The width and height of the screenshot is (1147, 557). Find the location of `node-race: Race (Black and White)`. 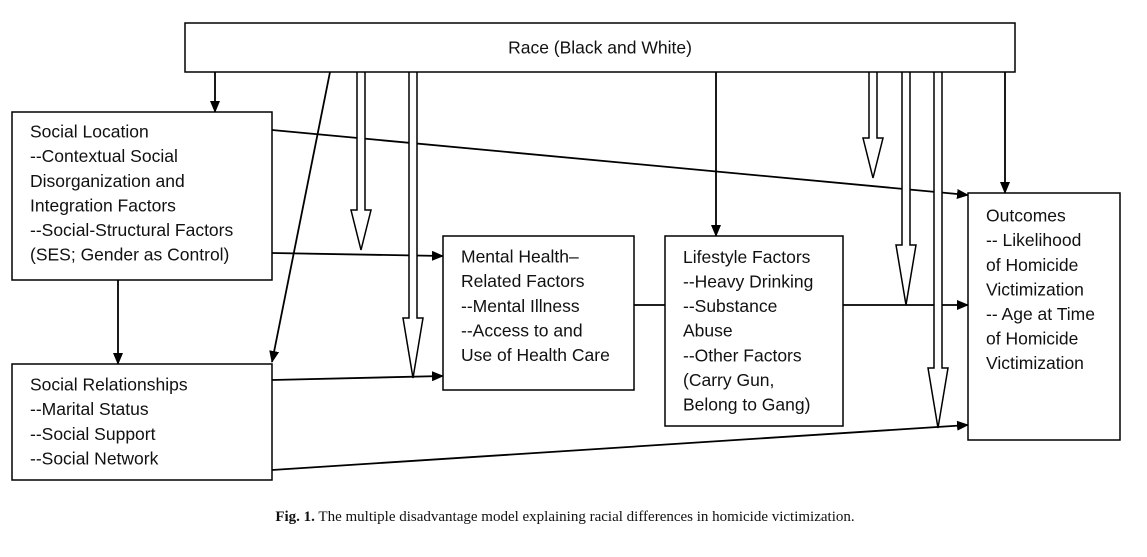

node-race: Race (Black and White) is located at coordinates (600, 47).